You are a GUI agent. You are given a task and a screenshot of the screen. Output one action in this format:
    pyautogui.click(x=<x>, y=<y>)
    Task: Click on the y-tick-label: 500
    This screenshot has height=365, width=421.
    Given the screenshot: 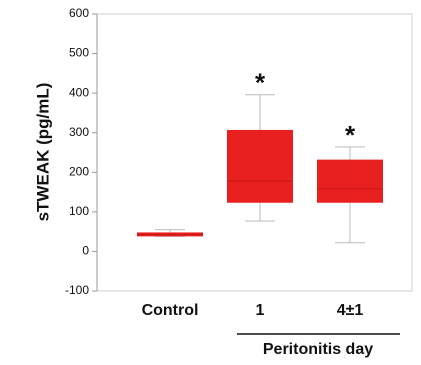 What is the action you would take?
    pyautogui.click(x=79, y=53)
    